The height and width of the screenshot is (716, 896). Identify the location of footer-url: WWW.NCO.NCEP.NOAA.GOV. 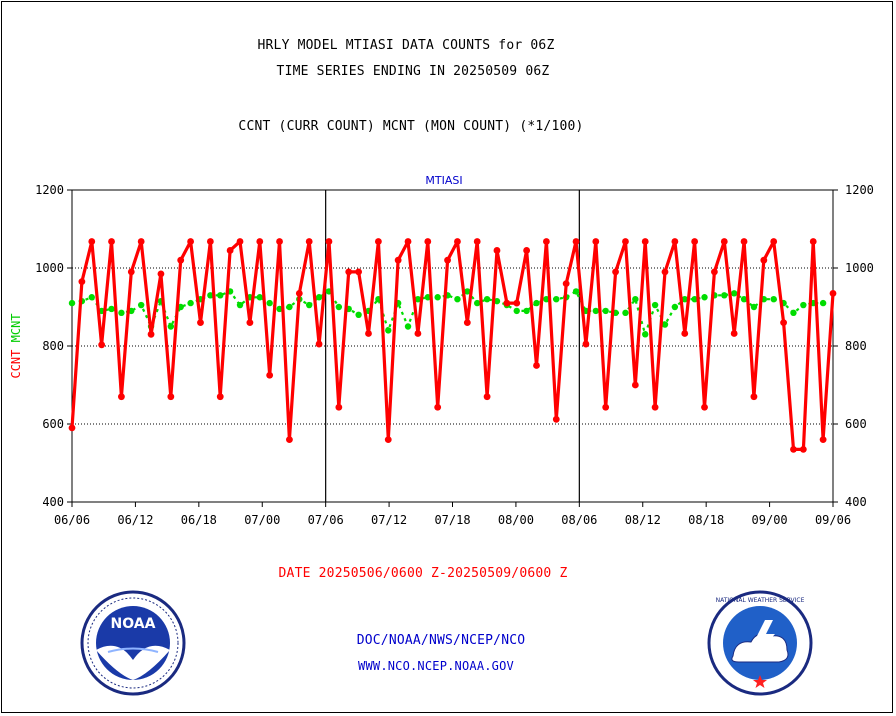
(436, 666).